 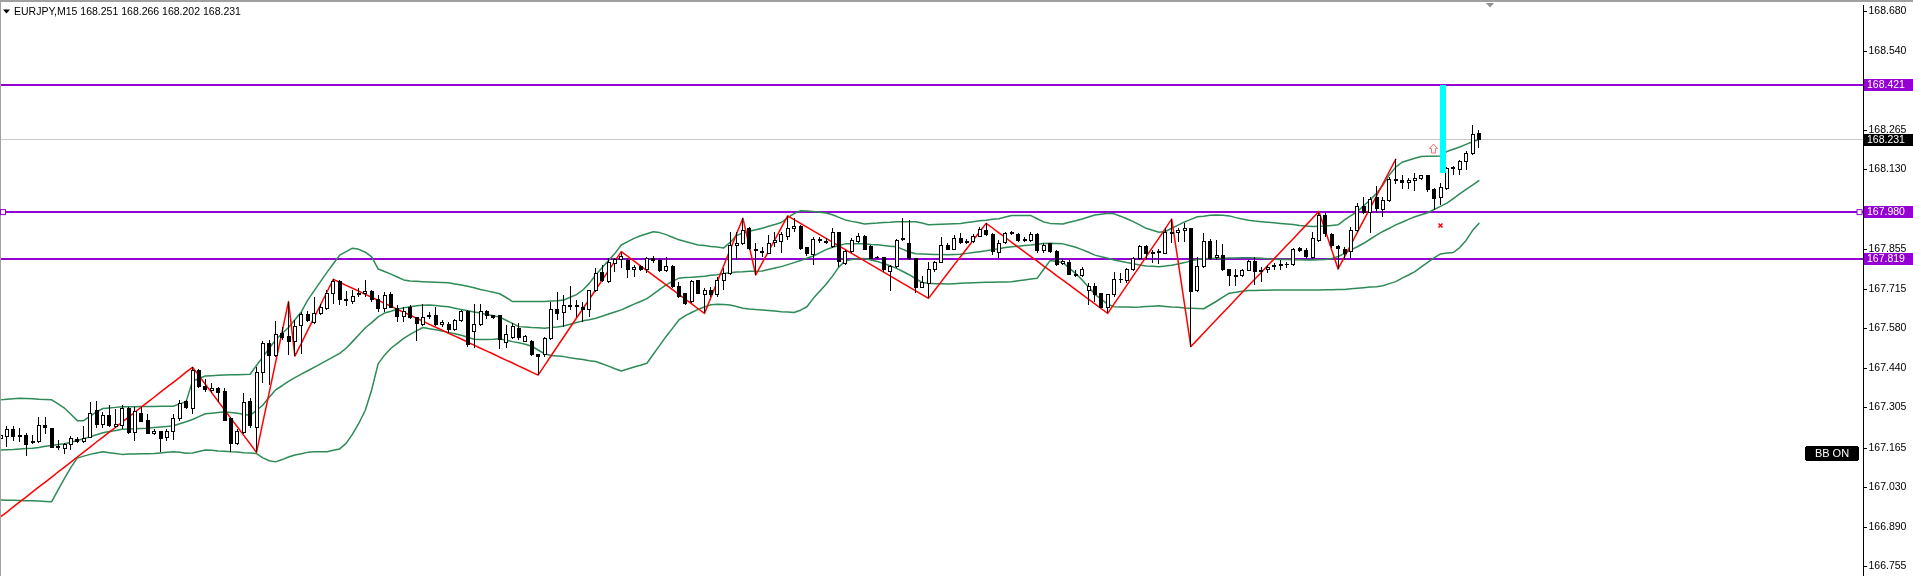 I want to click on y-tick-label: 167.855, so click(x=1887, y=247).